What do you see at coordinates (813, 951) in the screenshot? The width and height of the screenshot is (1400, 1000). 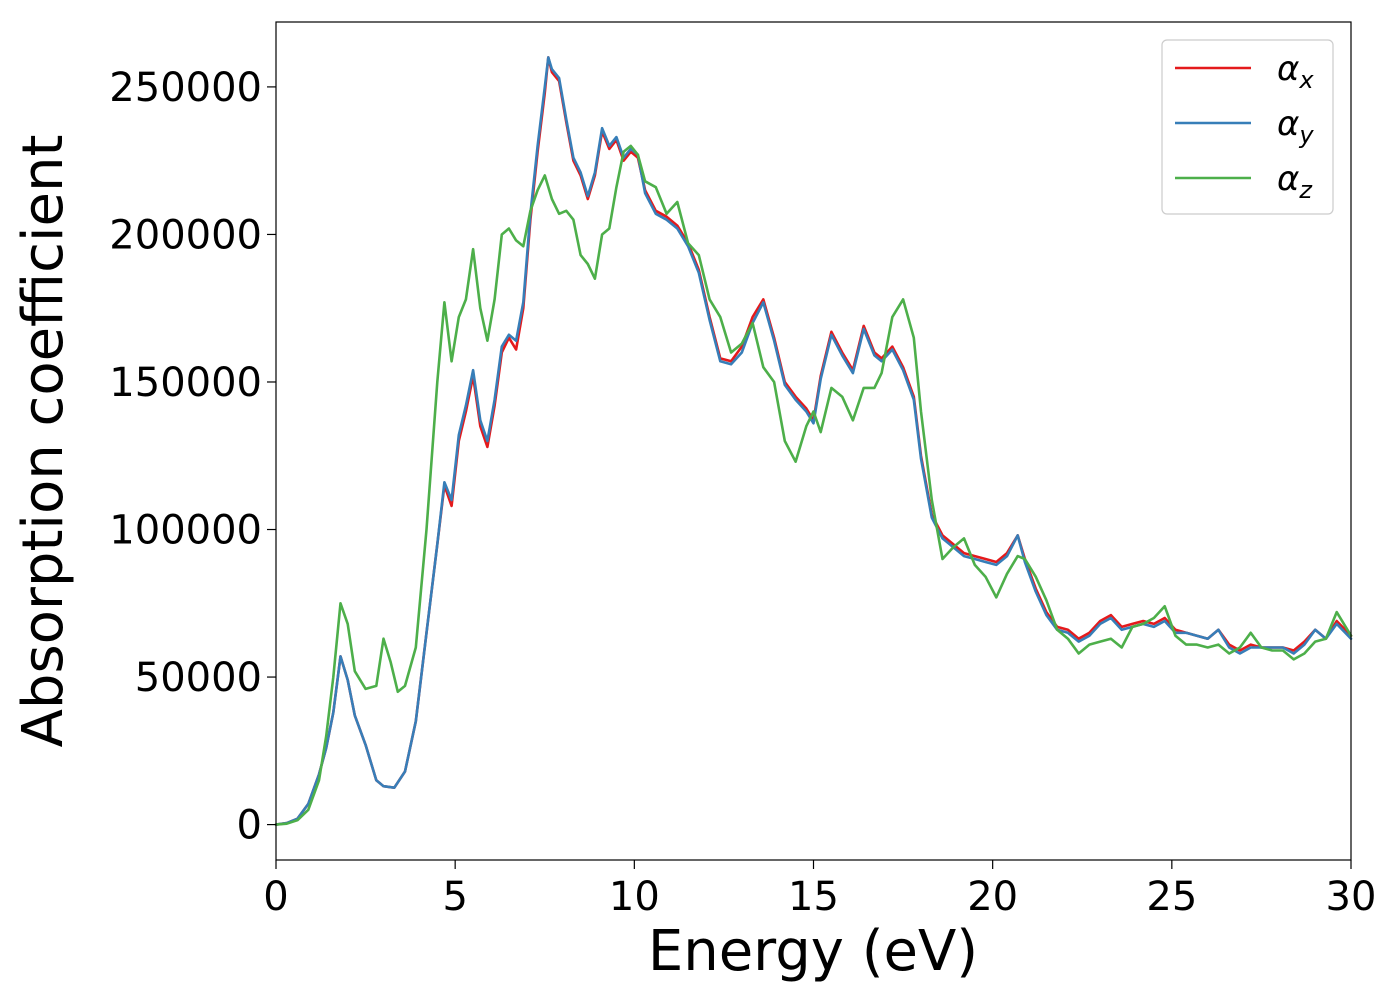 I see `x-axis-title: Energy (eV)` at bounding box center [813, 951].